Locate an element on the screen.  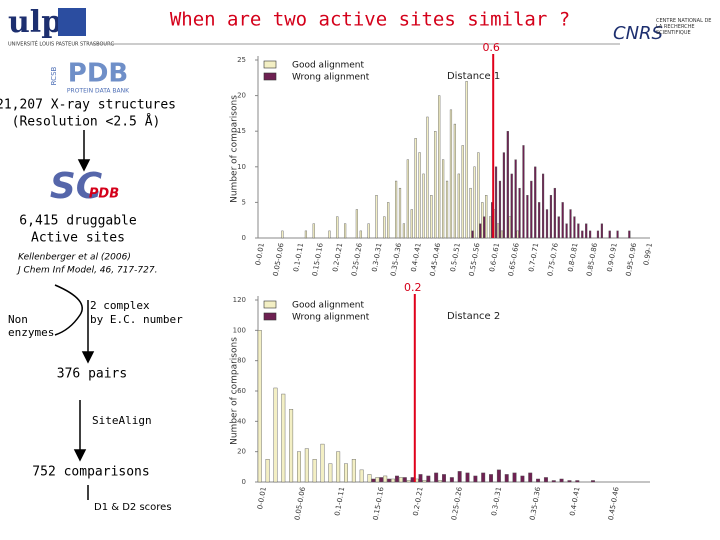
x-tick-label: 0.7-0.71 is located at coordinates (533, 257).